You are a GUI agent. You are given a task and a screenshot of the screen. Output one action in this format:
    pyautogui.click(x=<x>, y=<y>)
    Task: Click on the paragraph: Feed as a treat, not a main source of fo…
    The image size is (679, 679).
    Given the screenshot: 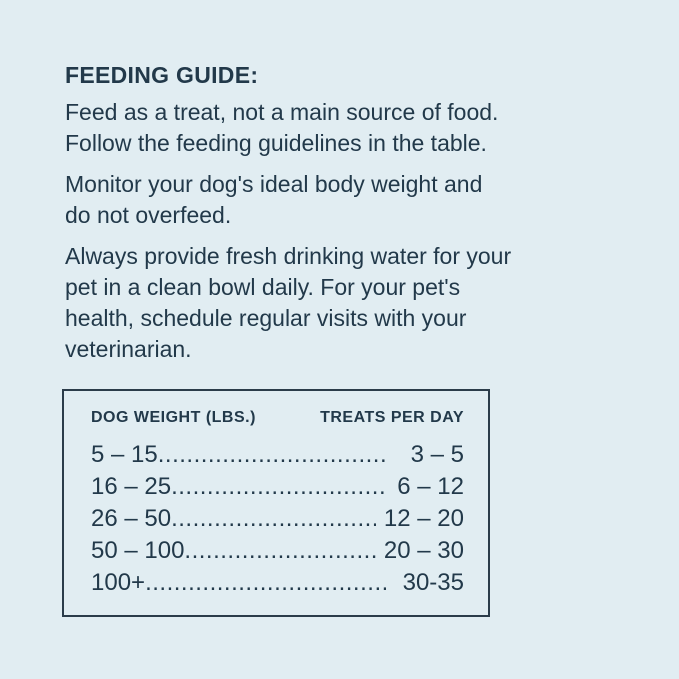 What is the action you would take?
    pyautogui.click(x=352, y=128)
    